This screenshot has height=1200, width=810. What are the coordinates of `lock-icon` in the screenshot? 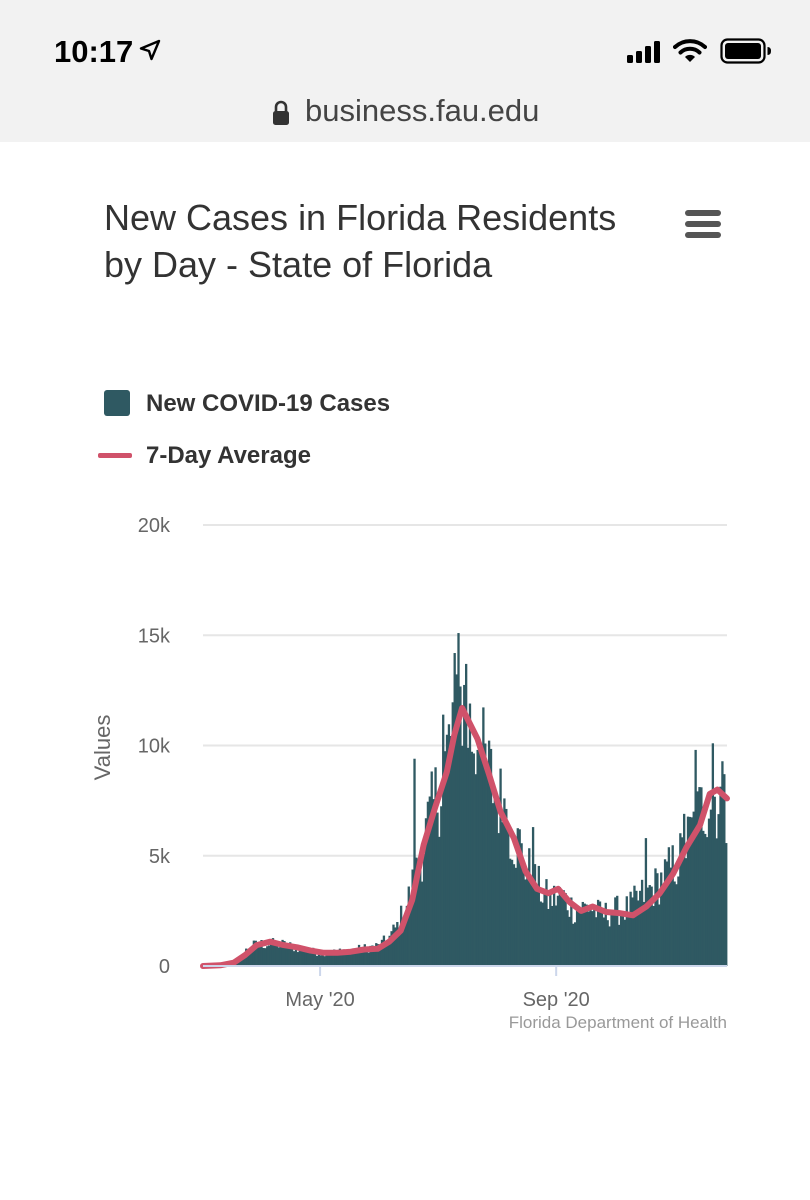 It's located at (281, 112).